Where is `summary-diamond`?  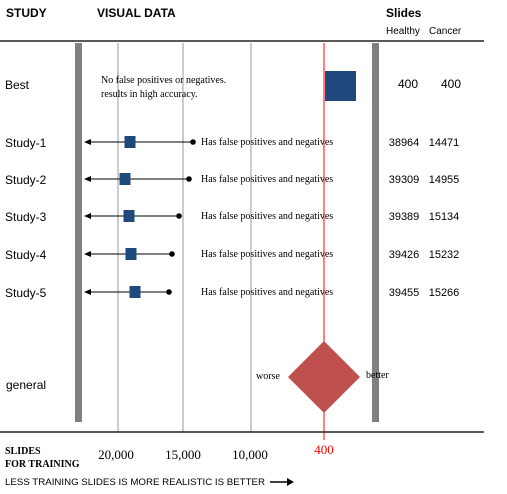 summary-diamond is located at coordinates (324, 377).